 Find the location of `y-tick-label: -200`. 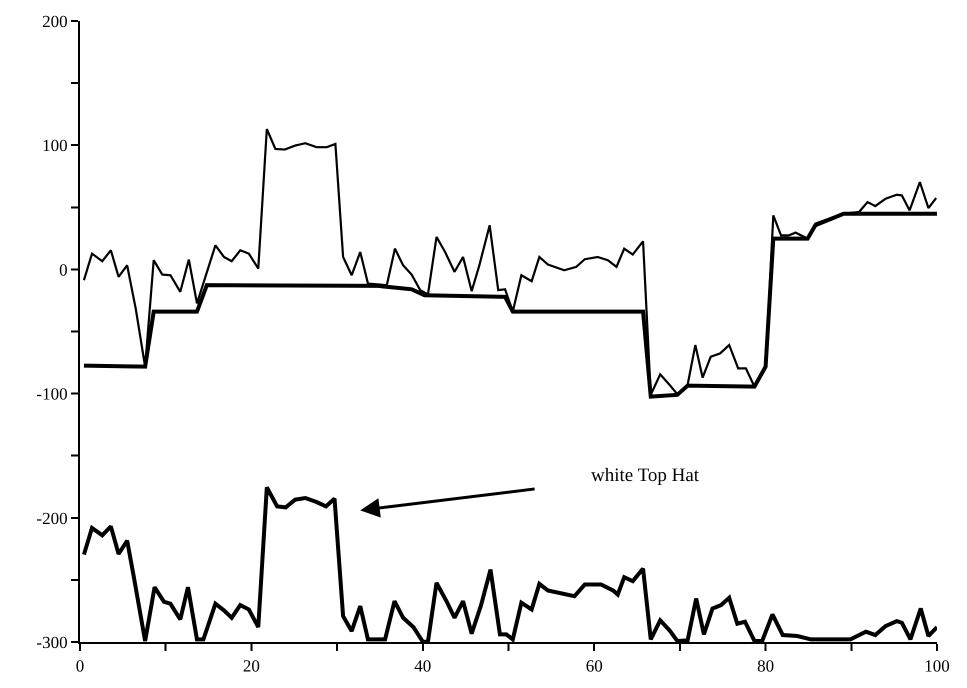

y-tick-label: -200 is located at coordinates (52, 518).